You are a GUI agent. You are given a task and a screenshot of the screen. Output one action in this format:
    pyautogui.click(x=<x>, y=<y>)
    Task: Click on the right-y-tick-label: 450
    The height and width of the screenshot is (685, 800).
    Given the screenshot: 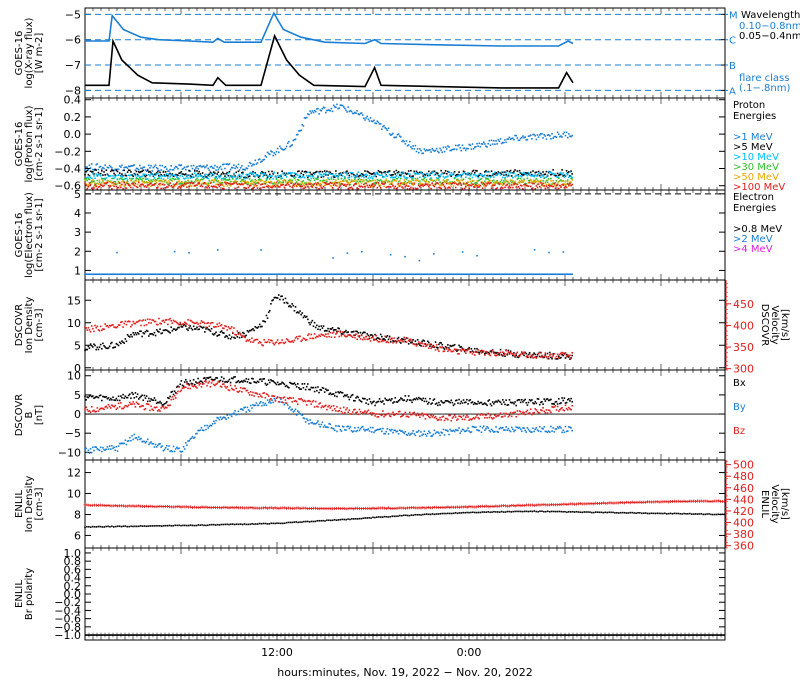 What is the action you would take?
    pyautogui.click(x=743, y=304)
    